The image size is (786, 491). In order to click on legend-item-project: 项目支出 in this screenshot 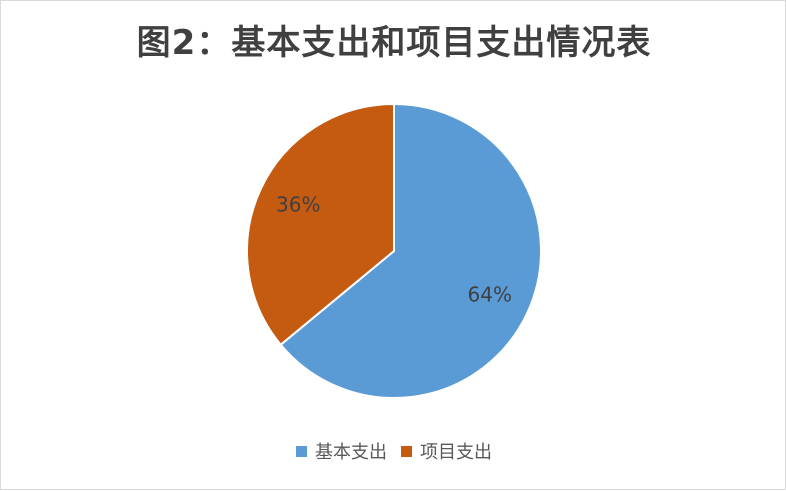, I will do `click(446, 451)`.